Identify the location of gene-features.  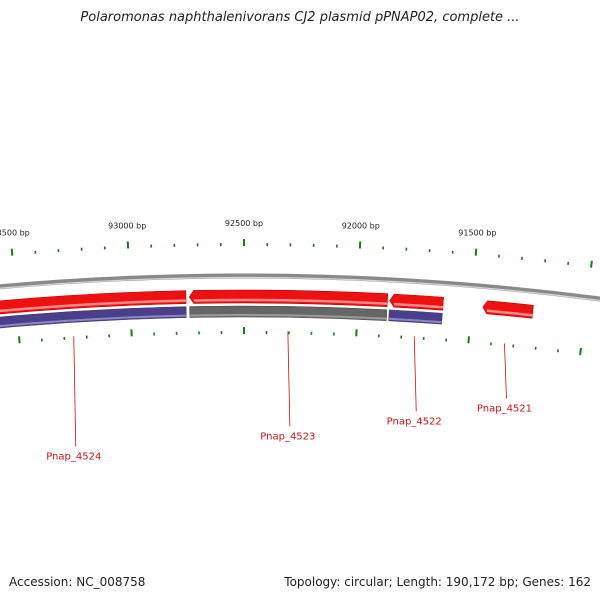
(267, 310).